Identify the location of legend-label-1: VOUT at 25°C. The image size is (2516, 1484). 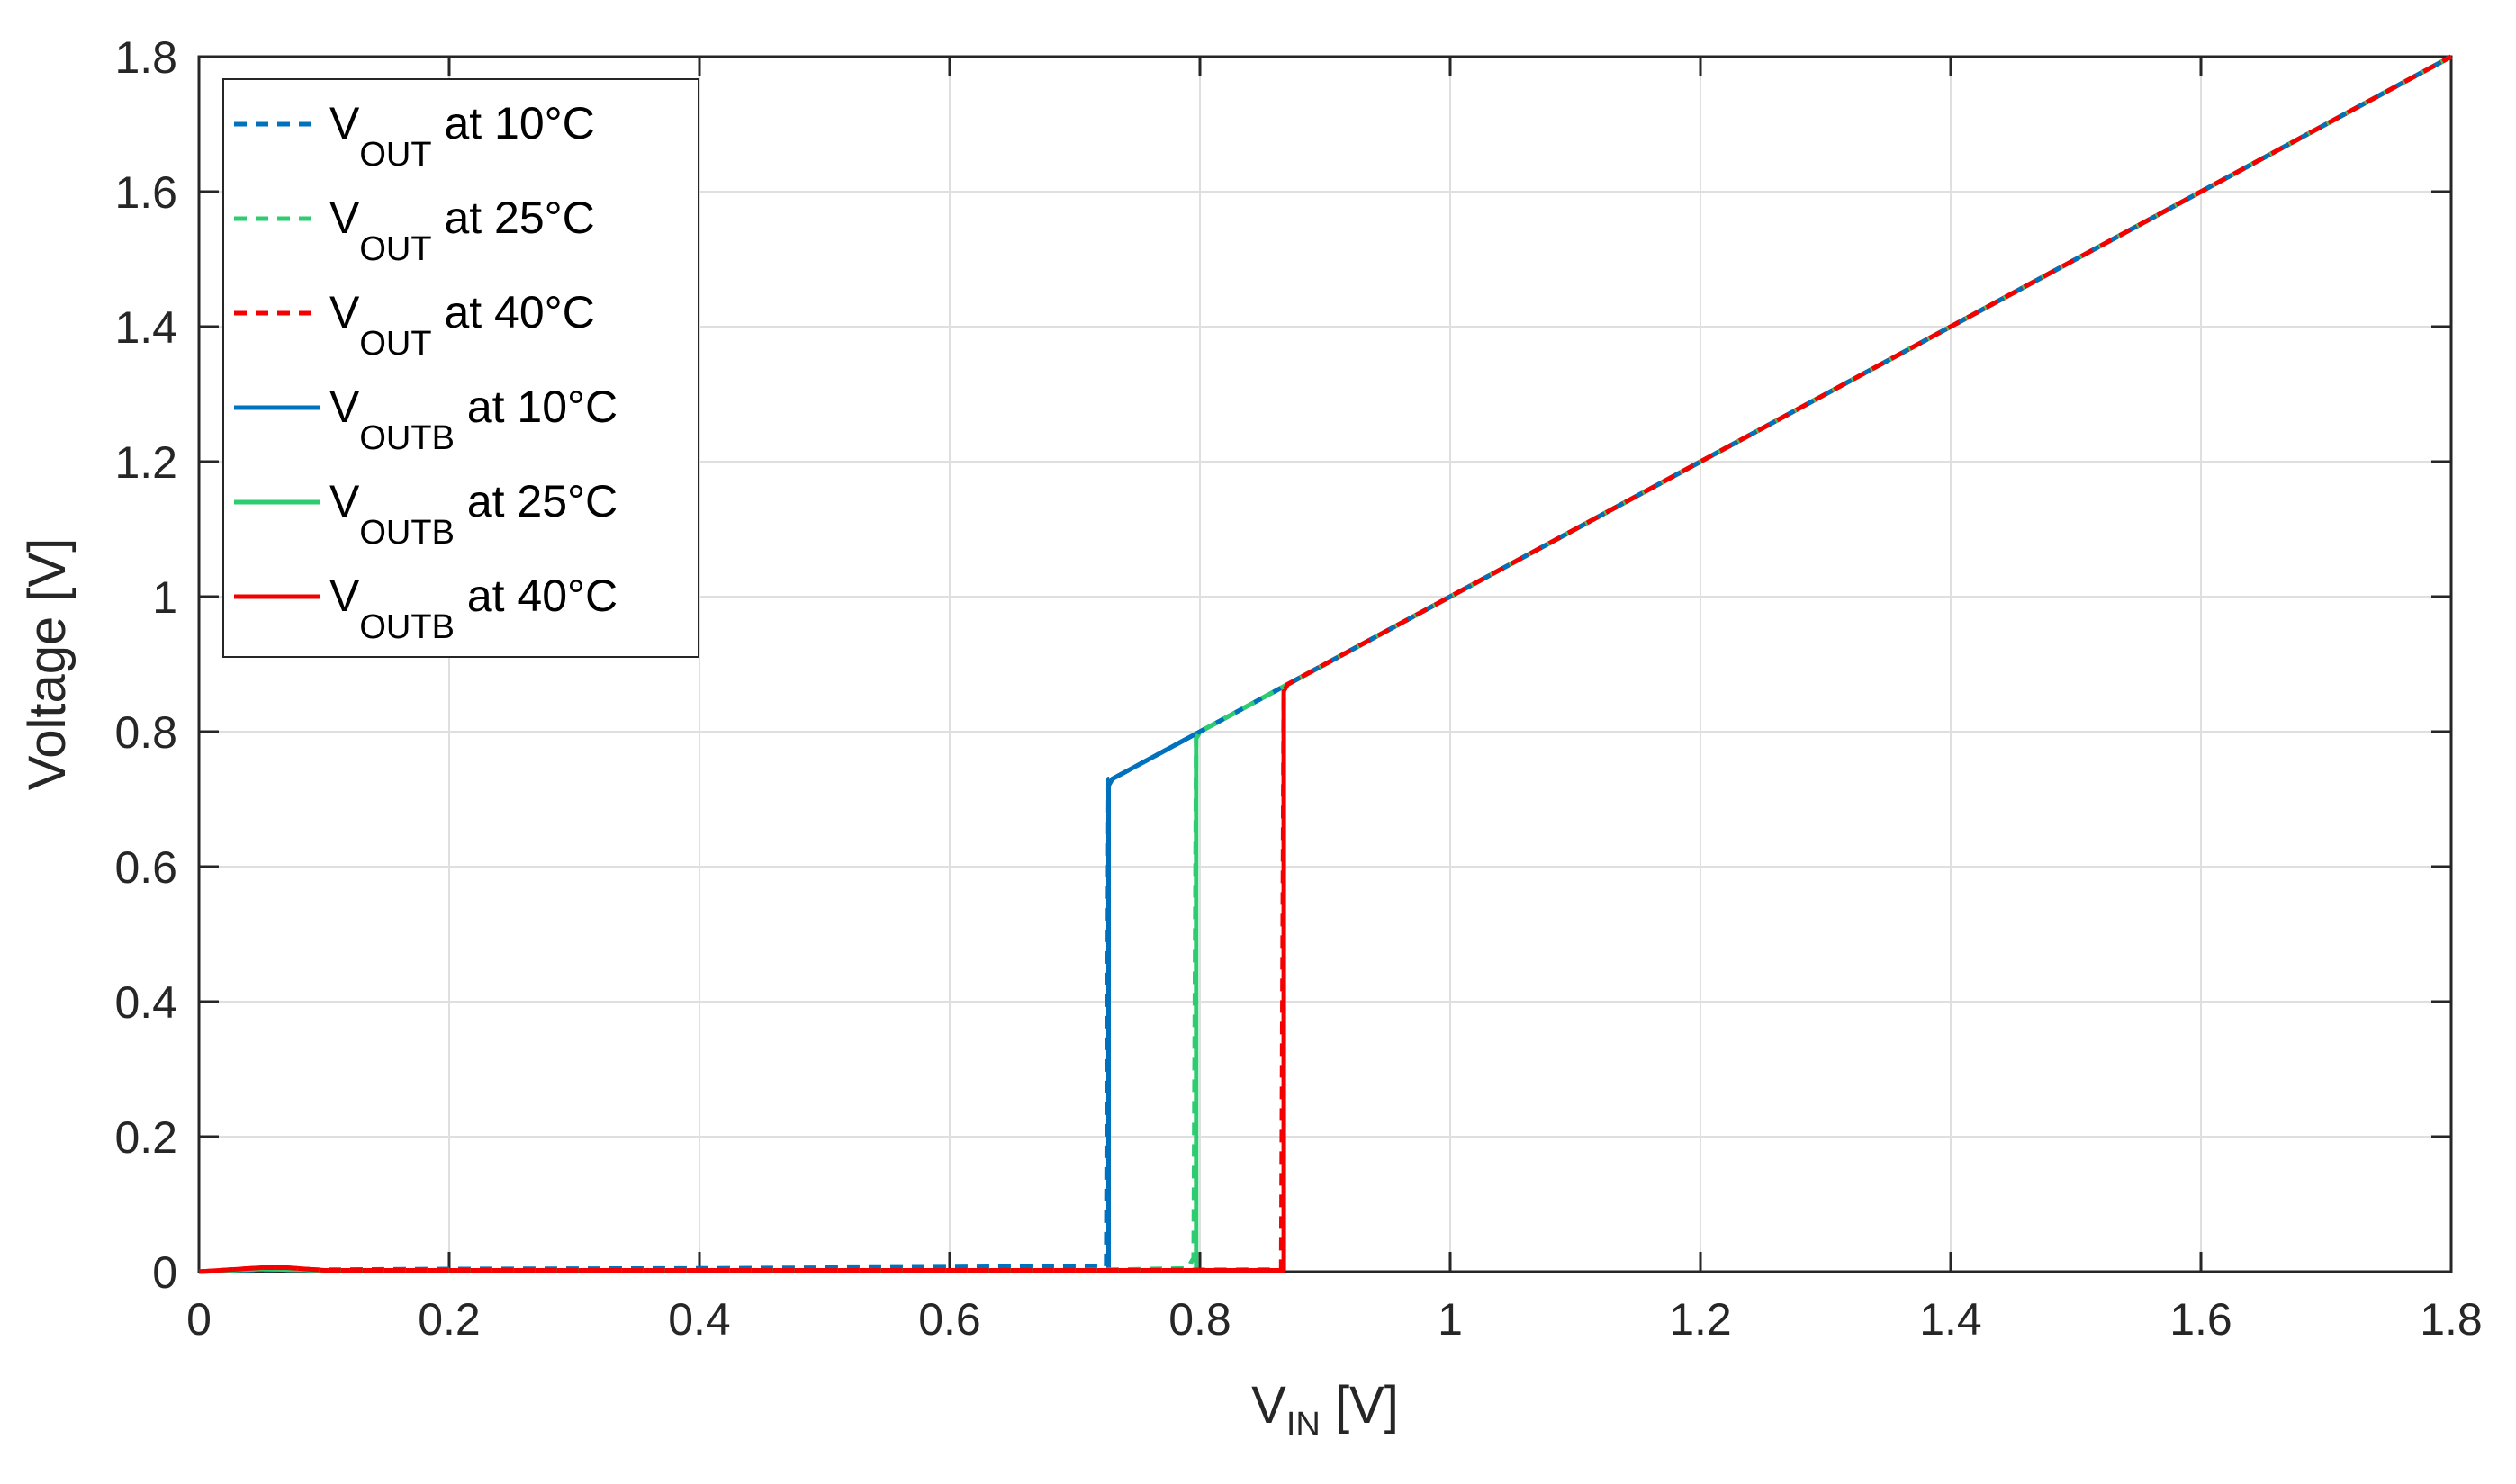
(462, 230).